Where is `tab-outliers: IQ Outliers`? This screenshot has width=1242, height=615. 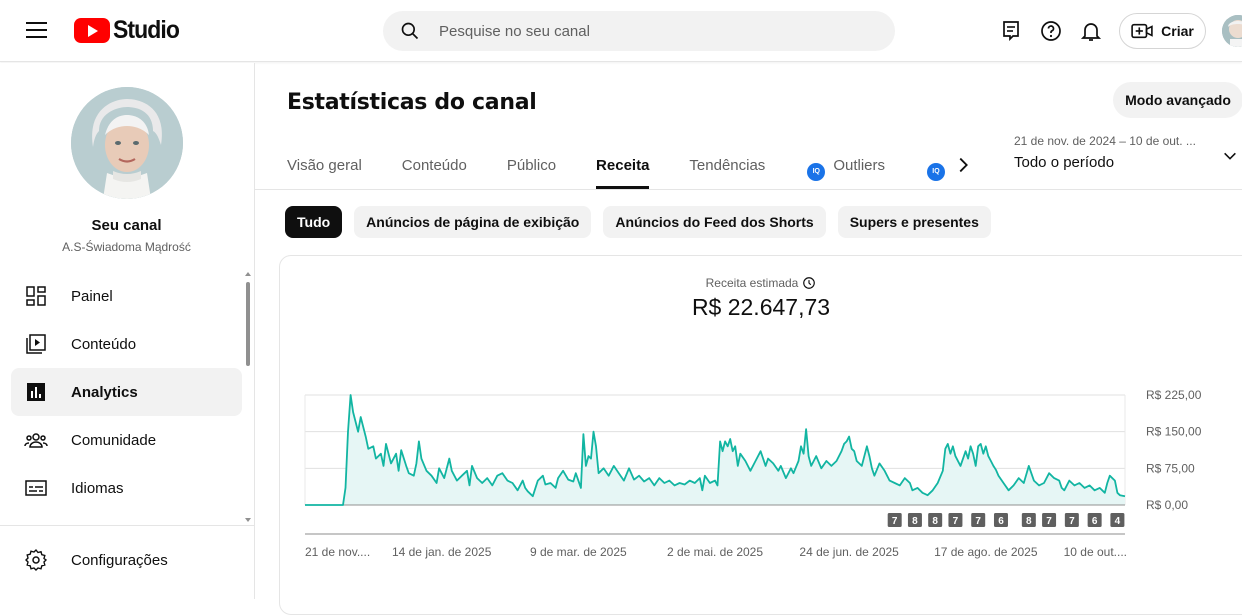
tab-outliers: IQ Outliers is located at coordinates (846, 164).